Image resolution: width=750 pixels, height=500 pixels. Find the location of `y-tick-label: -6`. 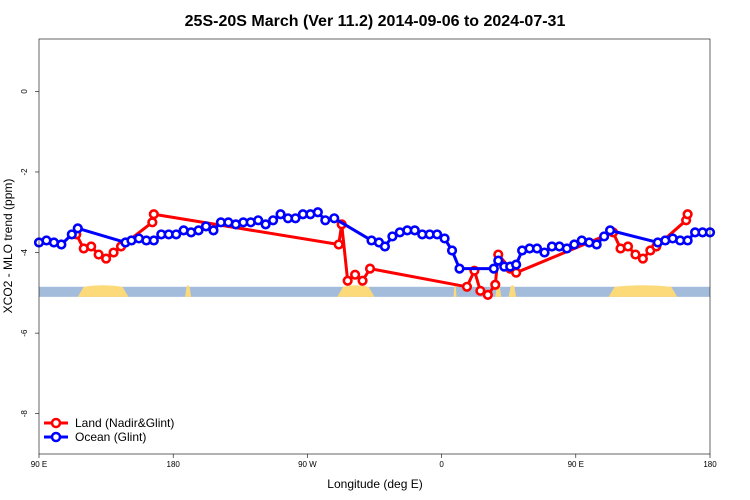

y-tick-label: -6 is located at coordinates (24, 333).